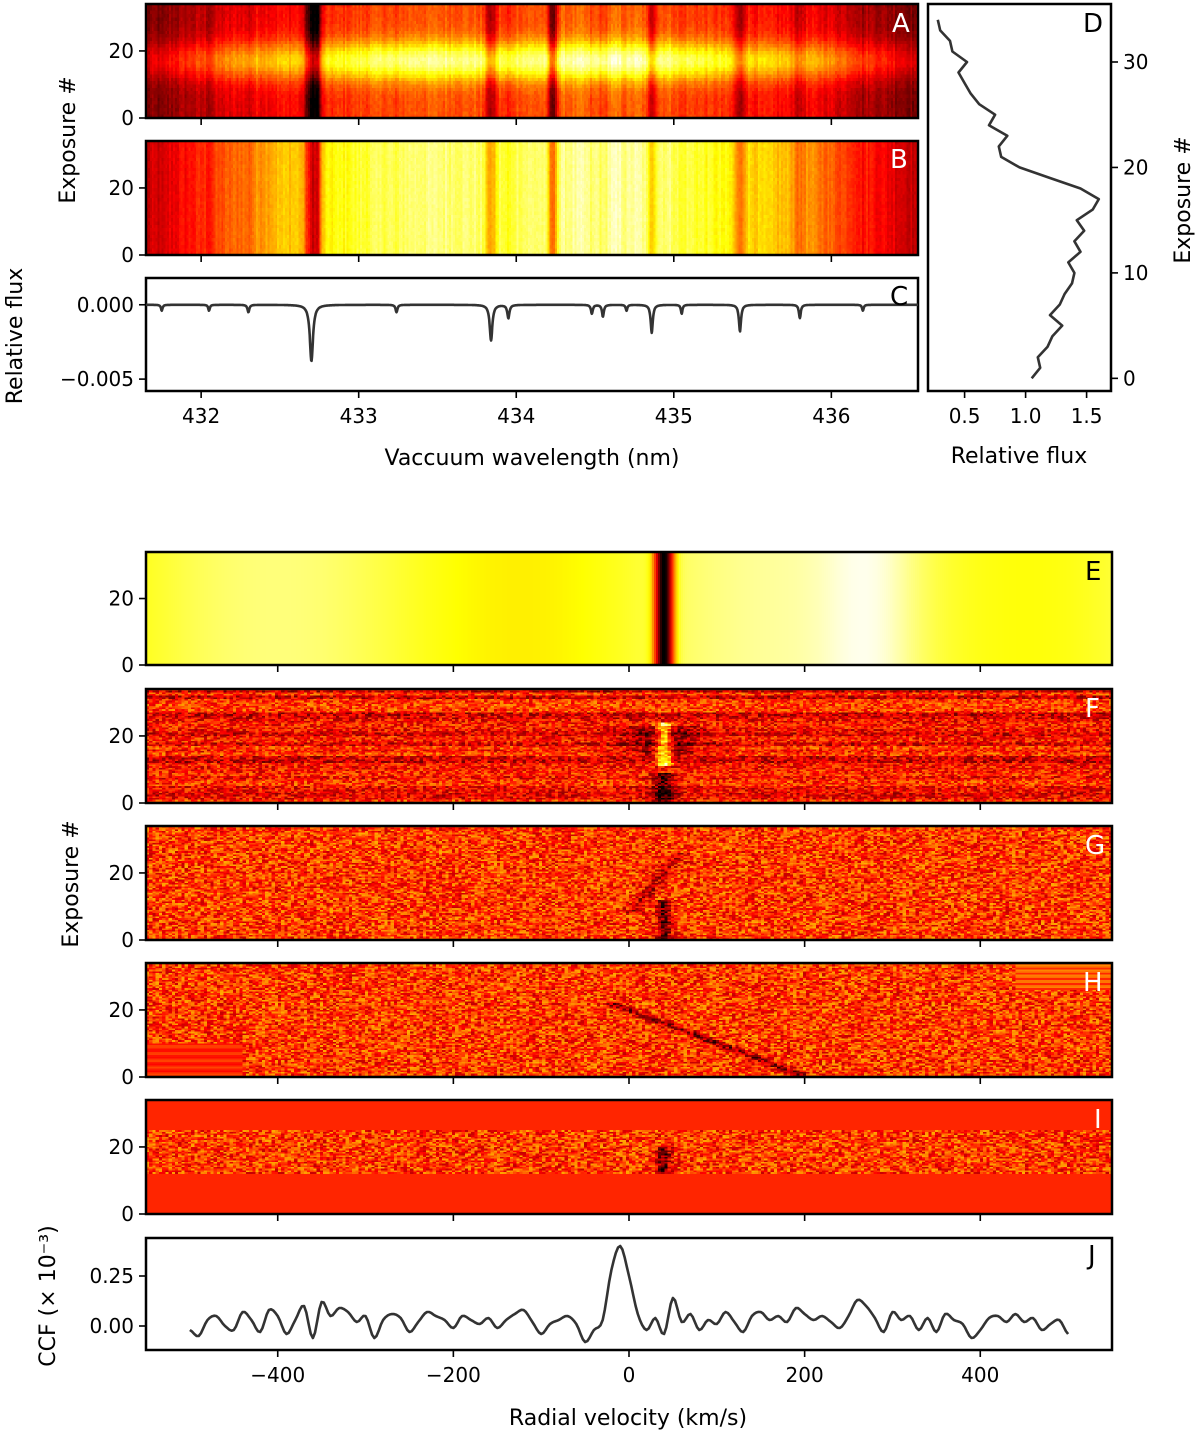 The height and width of the screenshot is (1437, 1200). I want to click on panel-letter-h: H, so click(1093, 983).